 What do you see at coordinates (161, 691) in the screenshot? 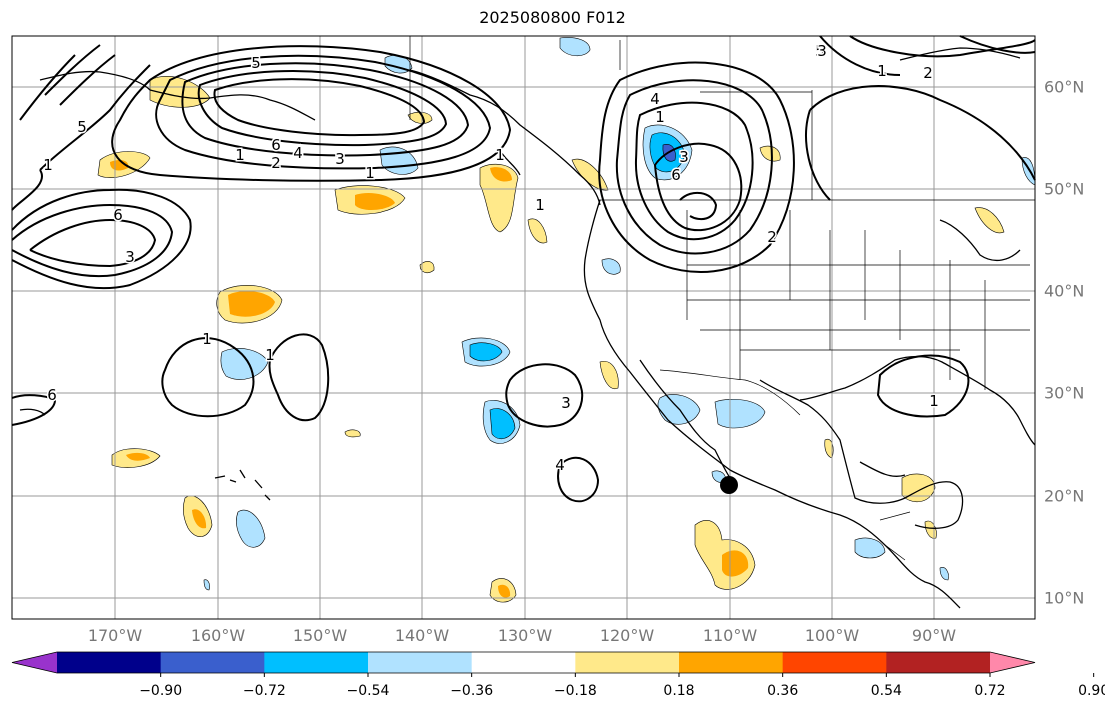
I see `colorbar-tick-label: −0.90` at bounding box center [161, 691].